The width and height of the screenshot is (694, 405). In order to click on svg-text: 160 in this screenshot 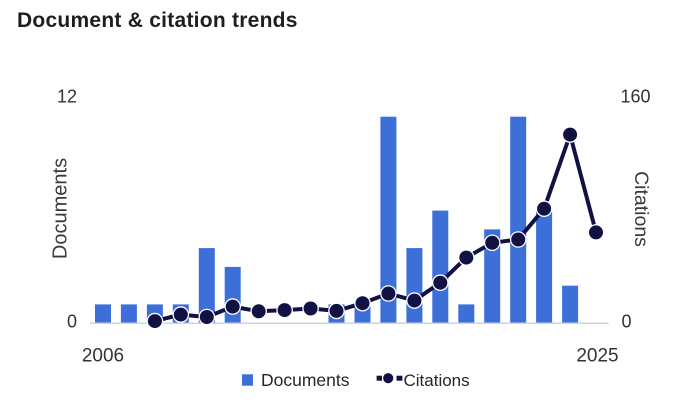, I will do `click(636, 97)`.